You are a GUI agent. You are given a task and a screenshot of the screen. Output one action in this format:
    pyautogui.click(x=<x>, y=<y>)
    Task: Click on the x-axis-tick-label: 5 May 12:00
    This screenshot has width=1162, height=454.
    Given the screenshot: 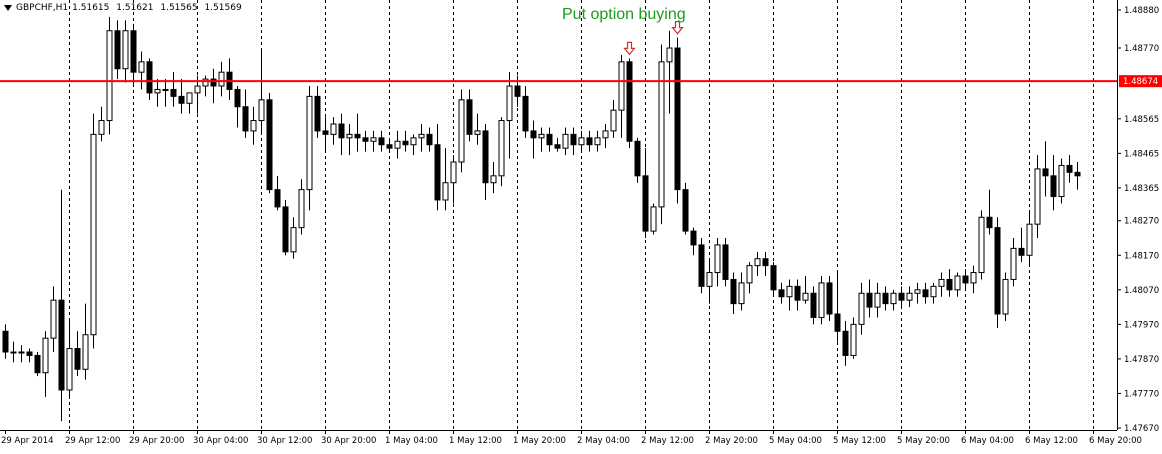 What is the action you would take?
    pyautogui.click(x=859, y=441)
    